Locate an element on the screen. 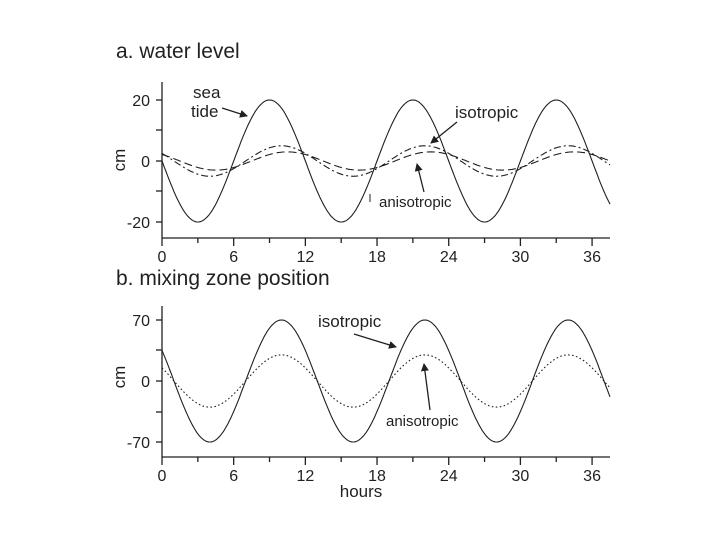 Image resolution: width=720 pixels, height=545 pixels. label-anisotropic-a: anisotropic is located at coordinates (415, 202).